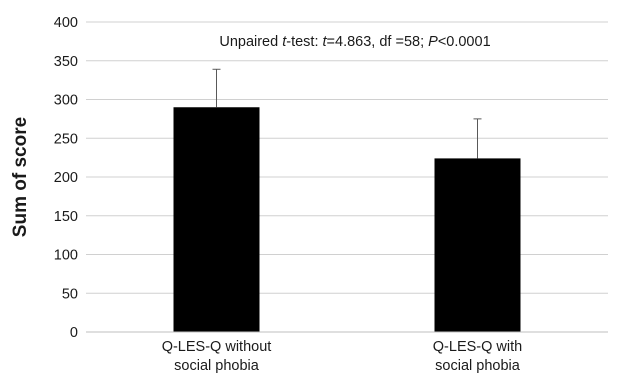 This screenshot has width=620, height=379. I want to click on y-tick-label-200: 200, so click(66, 178).